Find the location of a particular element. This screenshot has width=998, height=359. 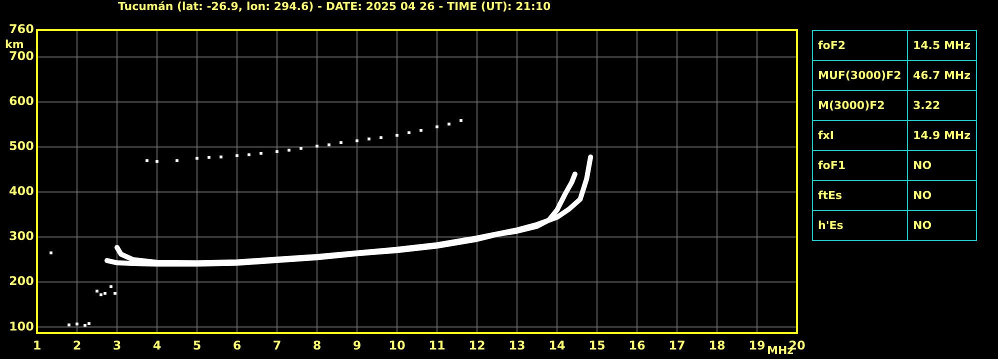

text: MUF(3000)F2 is located at coordinates (860, 75).